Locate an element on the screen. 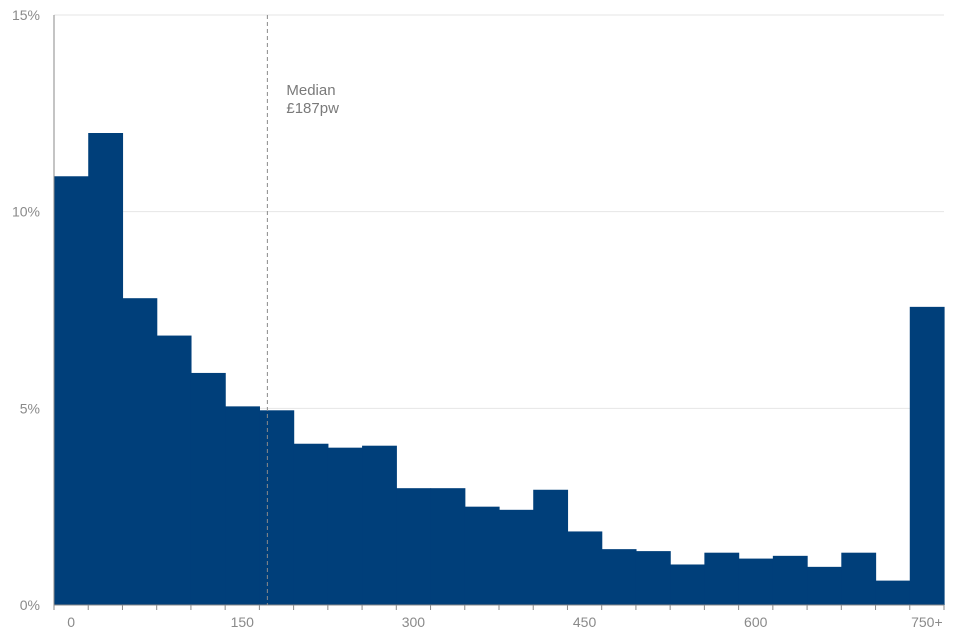  y-tick-label: 0% is located at coordinates (30, 605).